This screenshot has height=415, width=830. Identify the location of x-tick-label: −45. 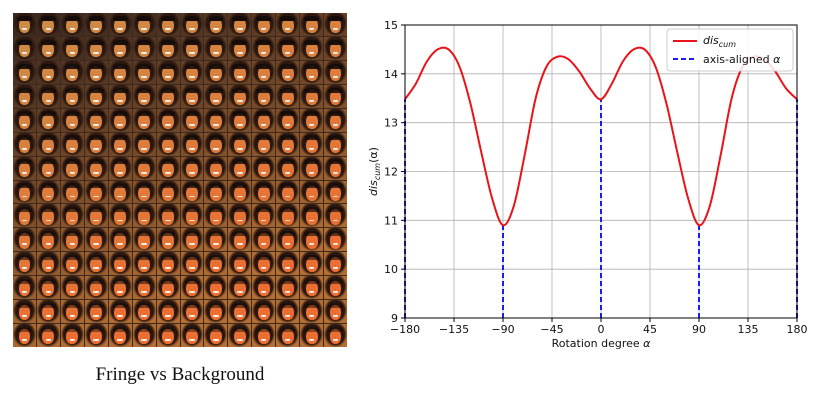
(551, 329).